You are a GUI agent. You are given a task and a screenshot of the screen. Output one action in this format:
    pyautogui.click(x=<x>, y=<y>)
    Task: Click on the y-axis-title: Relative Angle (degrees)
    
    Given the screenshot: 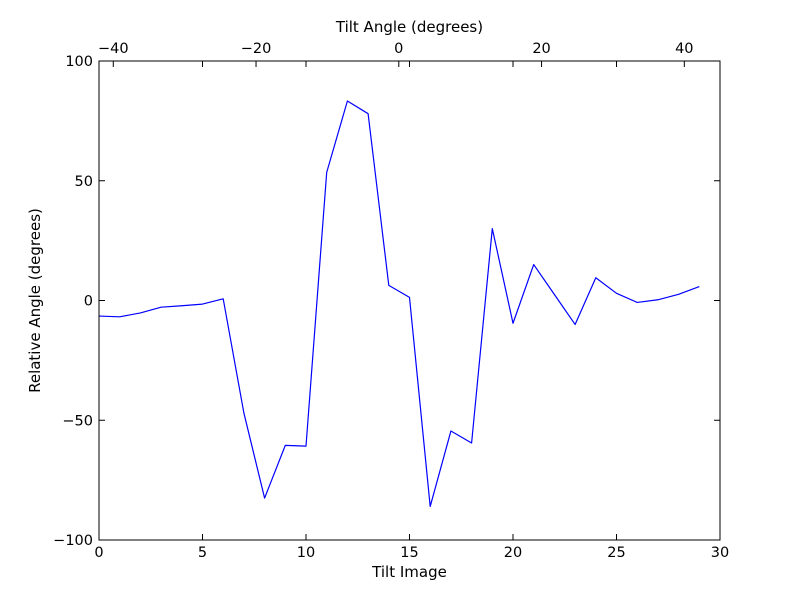 What is the action you would take?
    pyautogui.click(x=35, y=300)
    